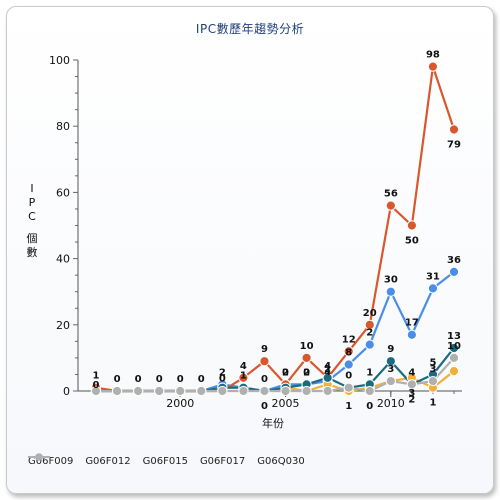  I want to click on series-line-G06F017, so click(275, 370).